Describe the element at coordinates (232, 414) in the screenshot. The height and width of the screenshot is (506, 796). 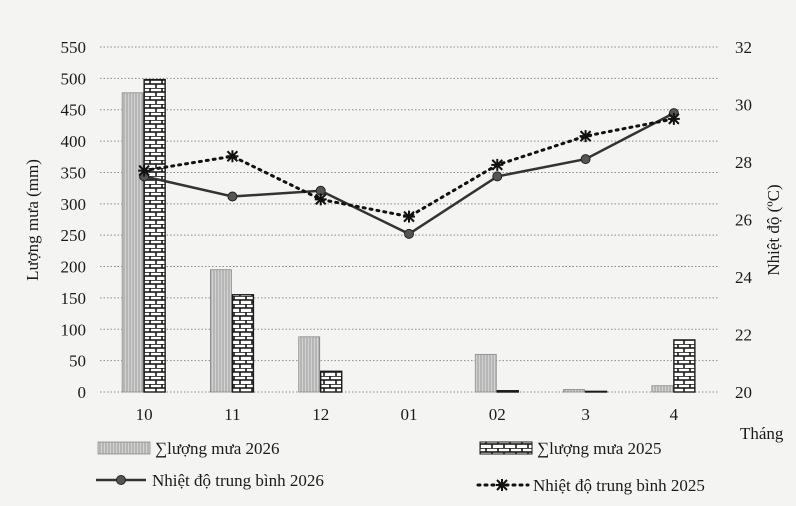
I see `x-tick-11: 11` at that location.